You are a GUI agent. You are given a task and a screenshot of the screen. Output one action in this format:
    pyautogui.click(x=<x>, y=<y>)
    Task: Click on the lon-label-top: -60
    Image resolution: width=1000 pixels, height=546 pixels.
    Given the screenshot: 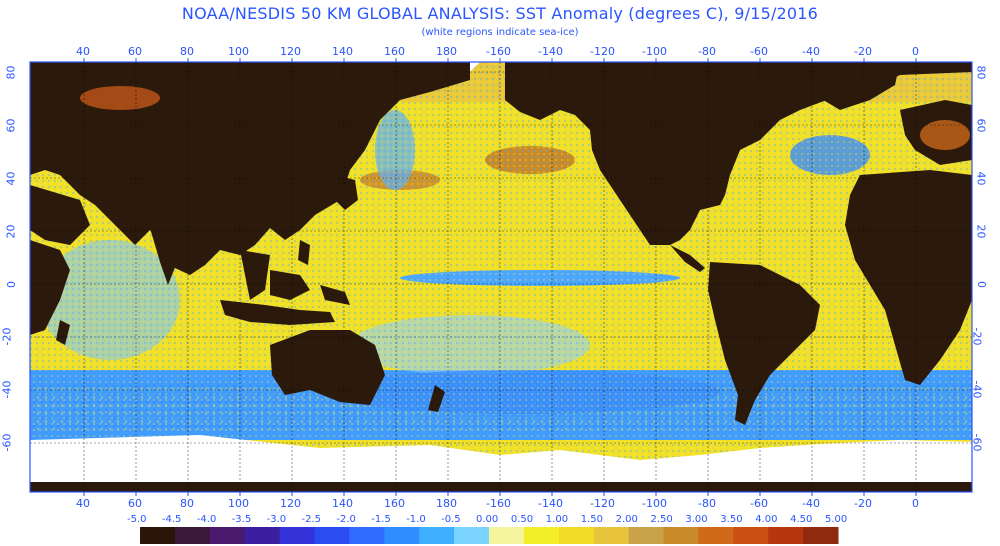 What is the action you would take?
    pyautogui.click(x=759, y=51)
    